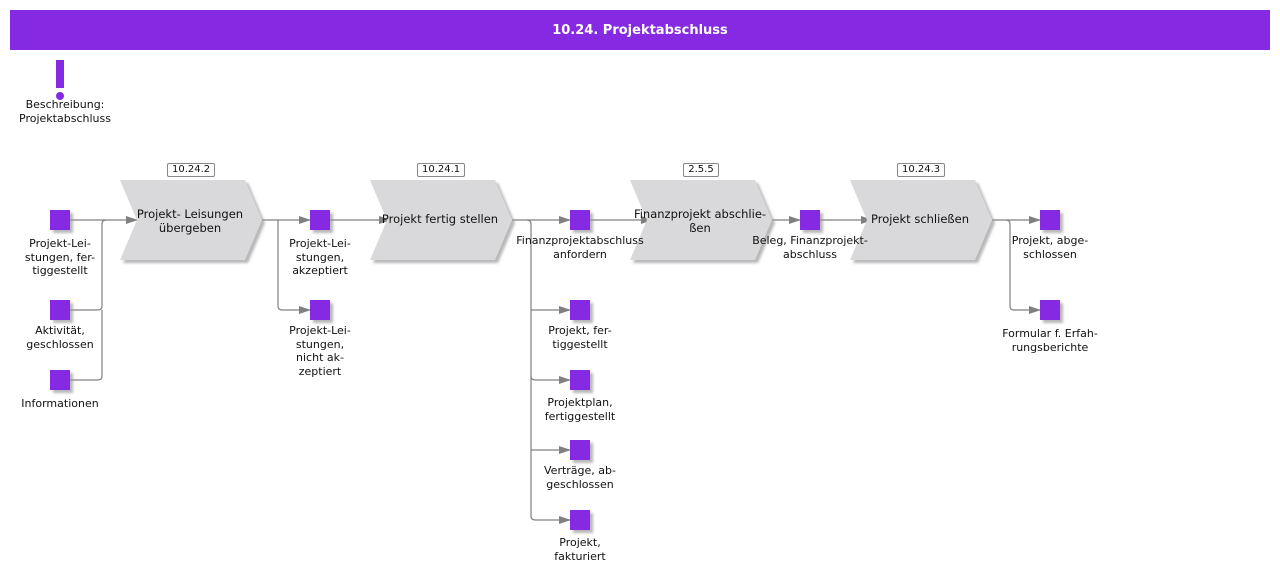  I want to click on event-label: Aktivität, geschlossen, so click(60, 337).